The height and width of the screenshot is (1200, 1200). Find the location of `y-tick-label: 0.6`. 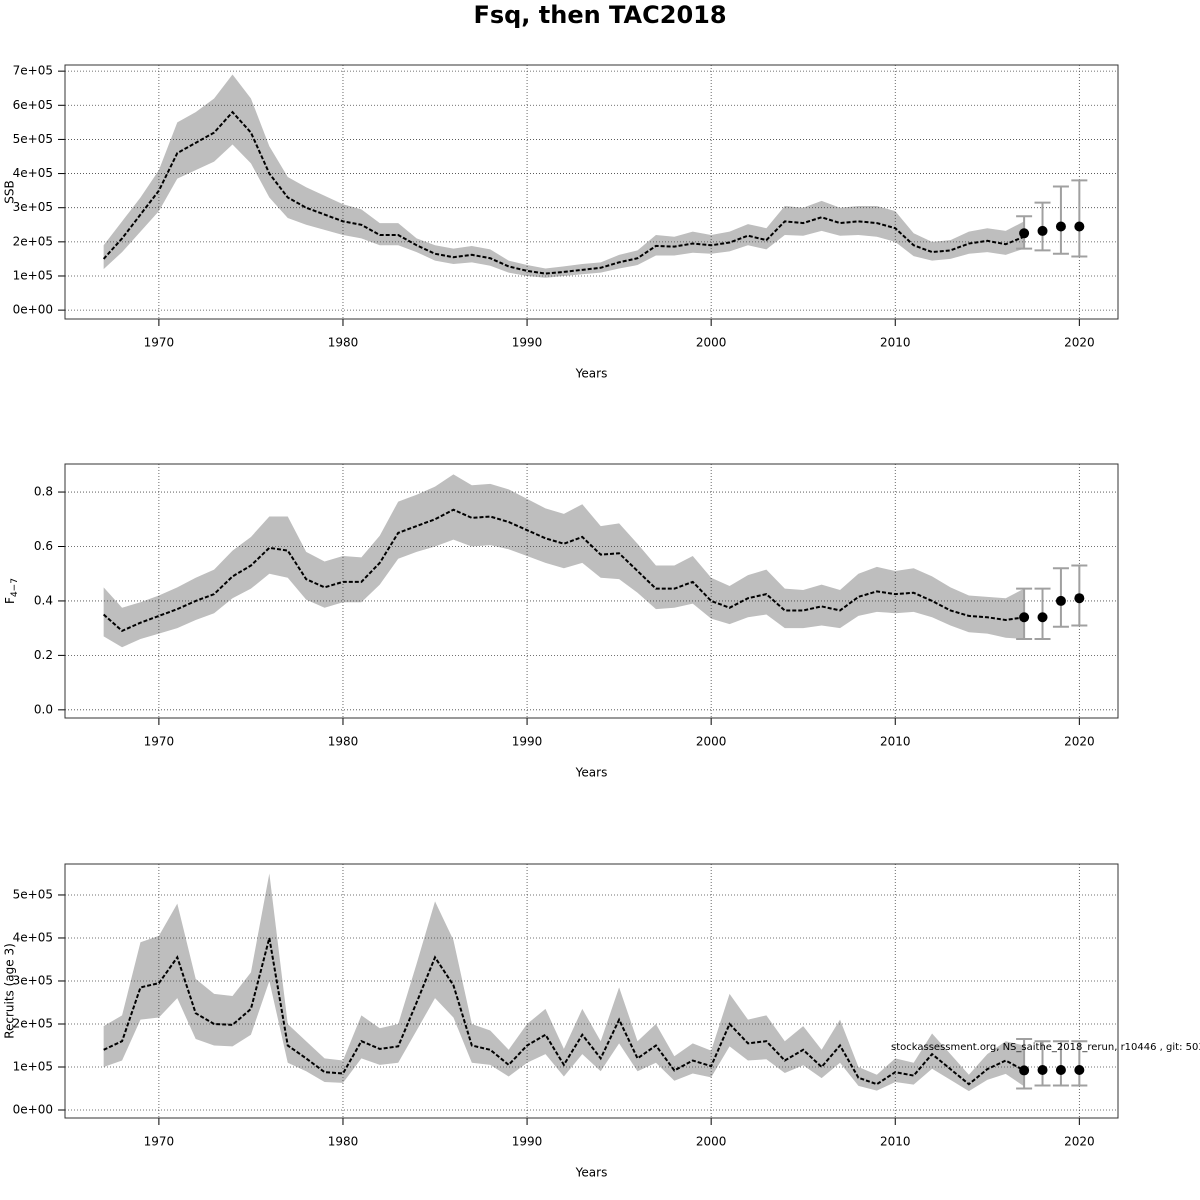

y-tick-label: 0.6 is located at coordinates (43, 546).